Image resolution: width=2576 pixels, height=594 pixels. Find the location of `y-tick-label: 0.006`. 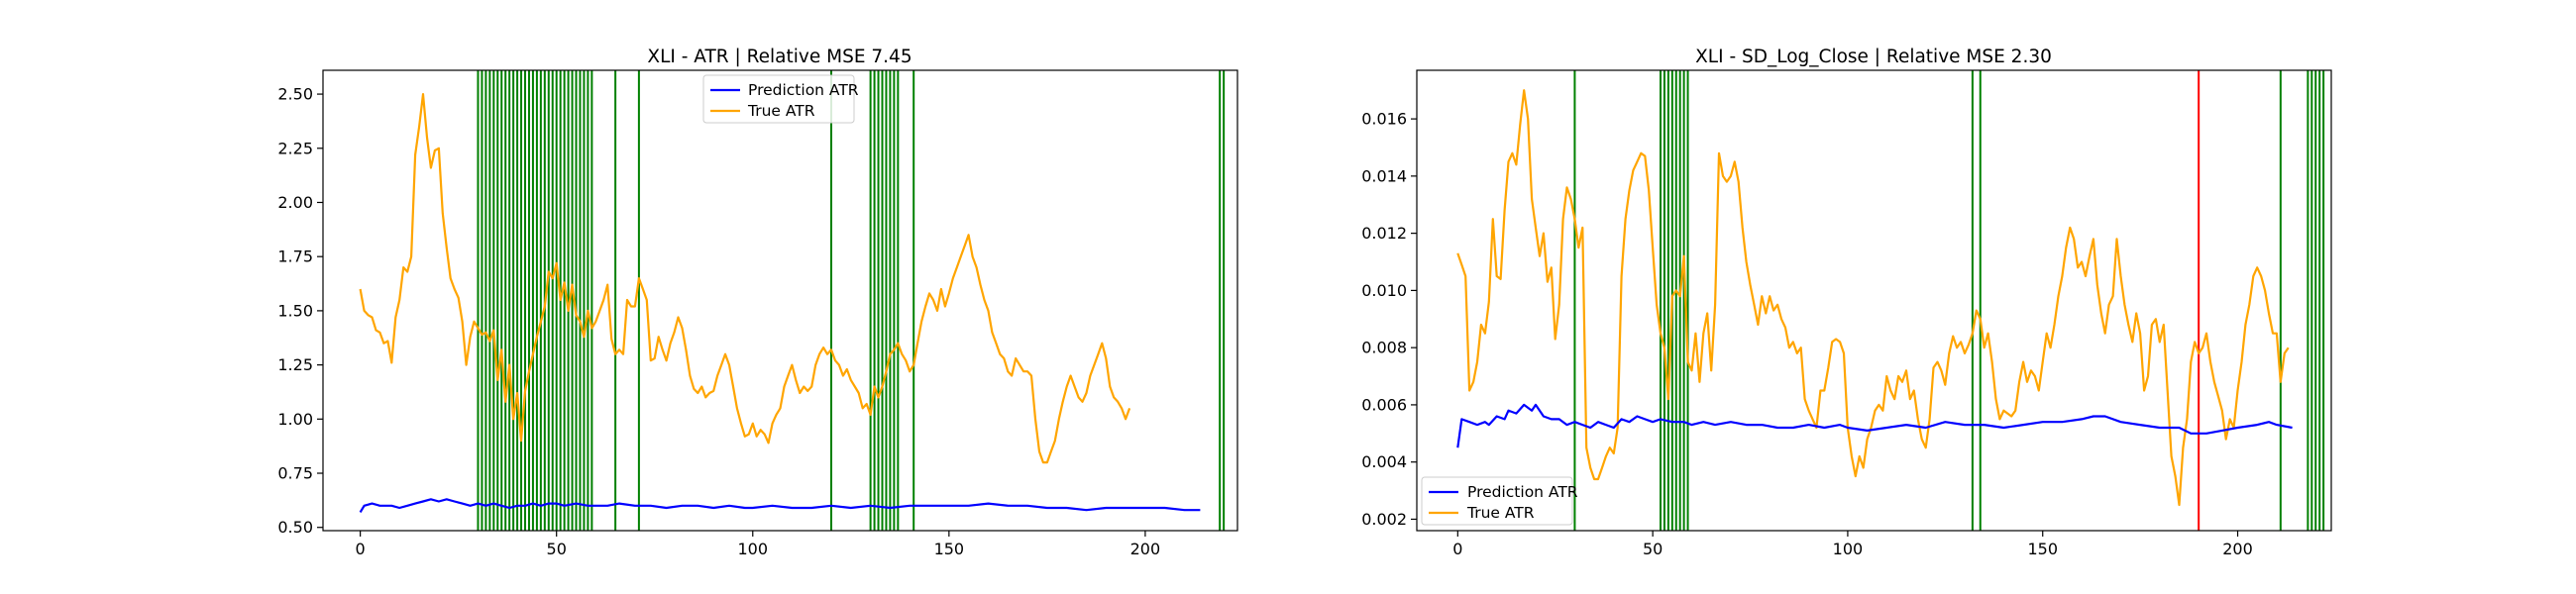

y-tick-label: 0.006 is located at coordinates (1384, 404).